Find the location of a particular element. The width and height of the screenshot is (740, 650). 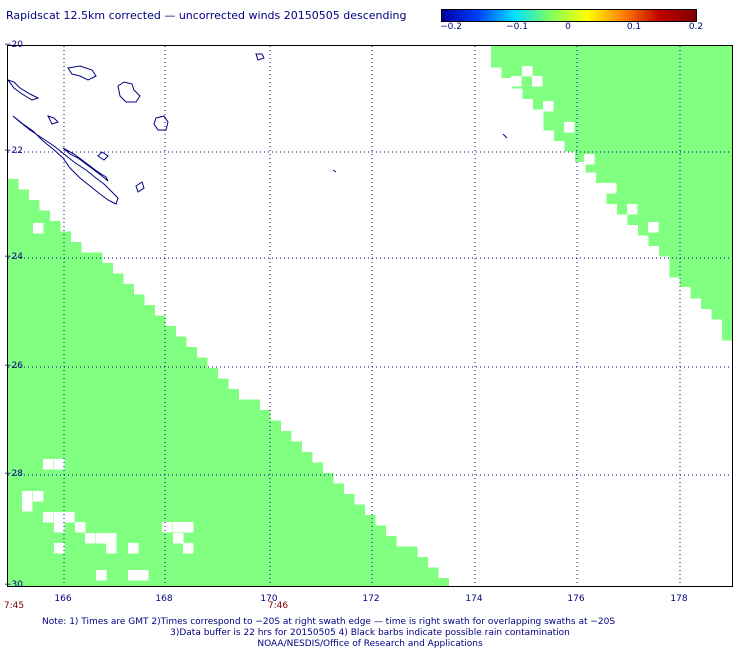

lon-label-166: 166 is located at coordinates (63, 599).